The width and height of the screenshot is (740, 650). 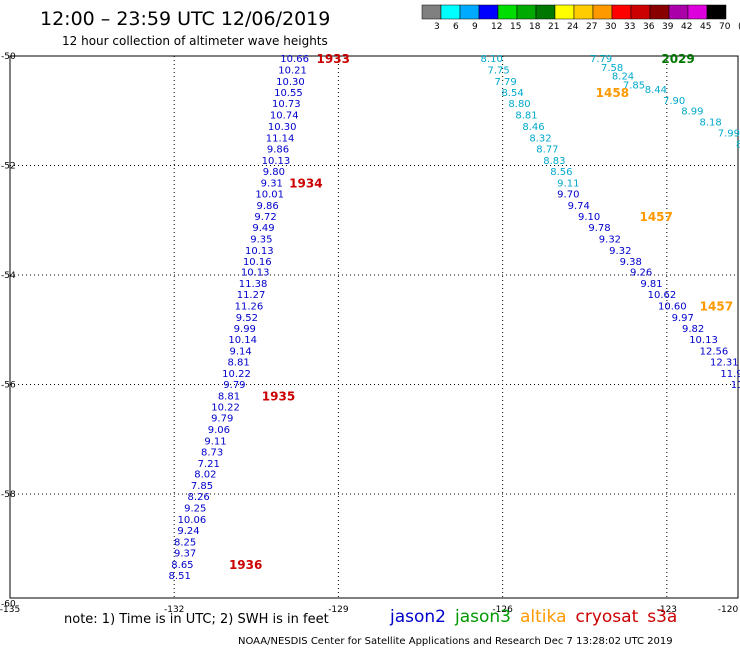 What do you see at coordinates (516, 27) in the screenshot?
I see `colorbar-label: 15` at bounding box center [516, 27].